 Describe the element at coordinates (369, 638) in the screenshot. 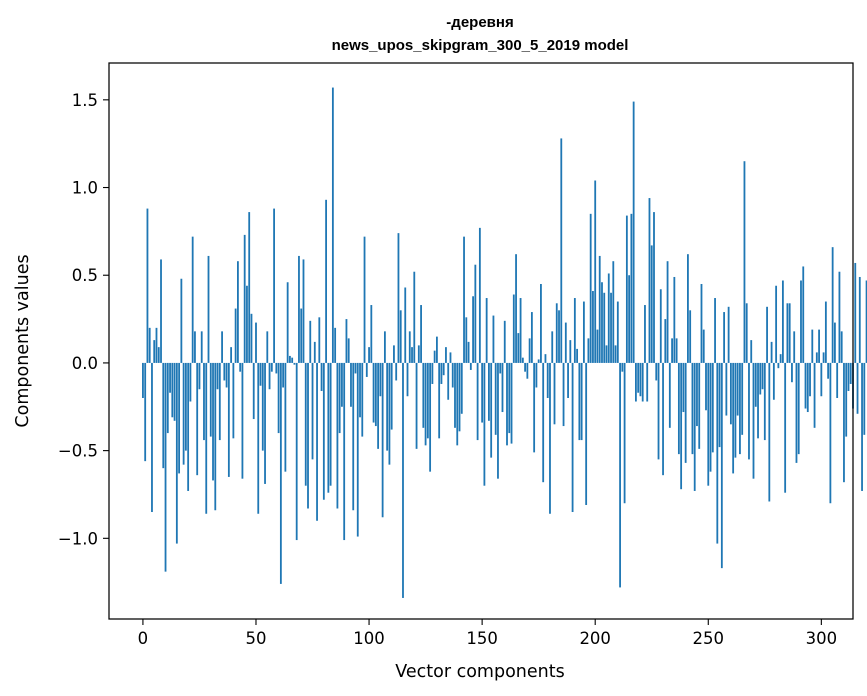

I see `x-tick-label: 100` at that location.